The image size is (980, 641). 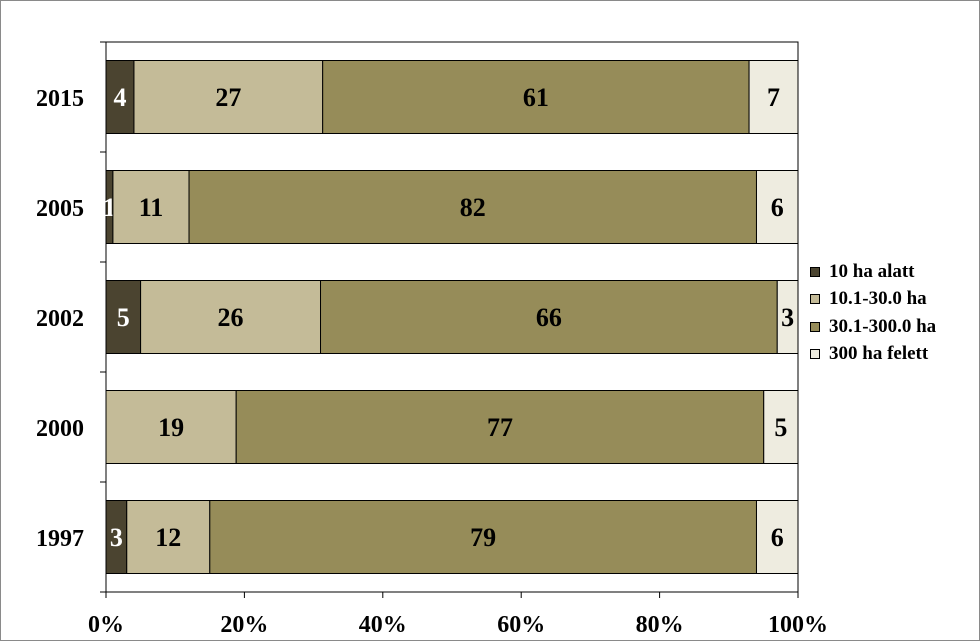 I want to click on data-label: 11, so click(x=151, y=207).